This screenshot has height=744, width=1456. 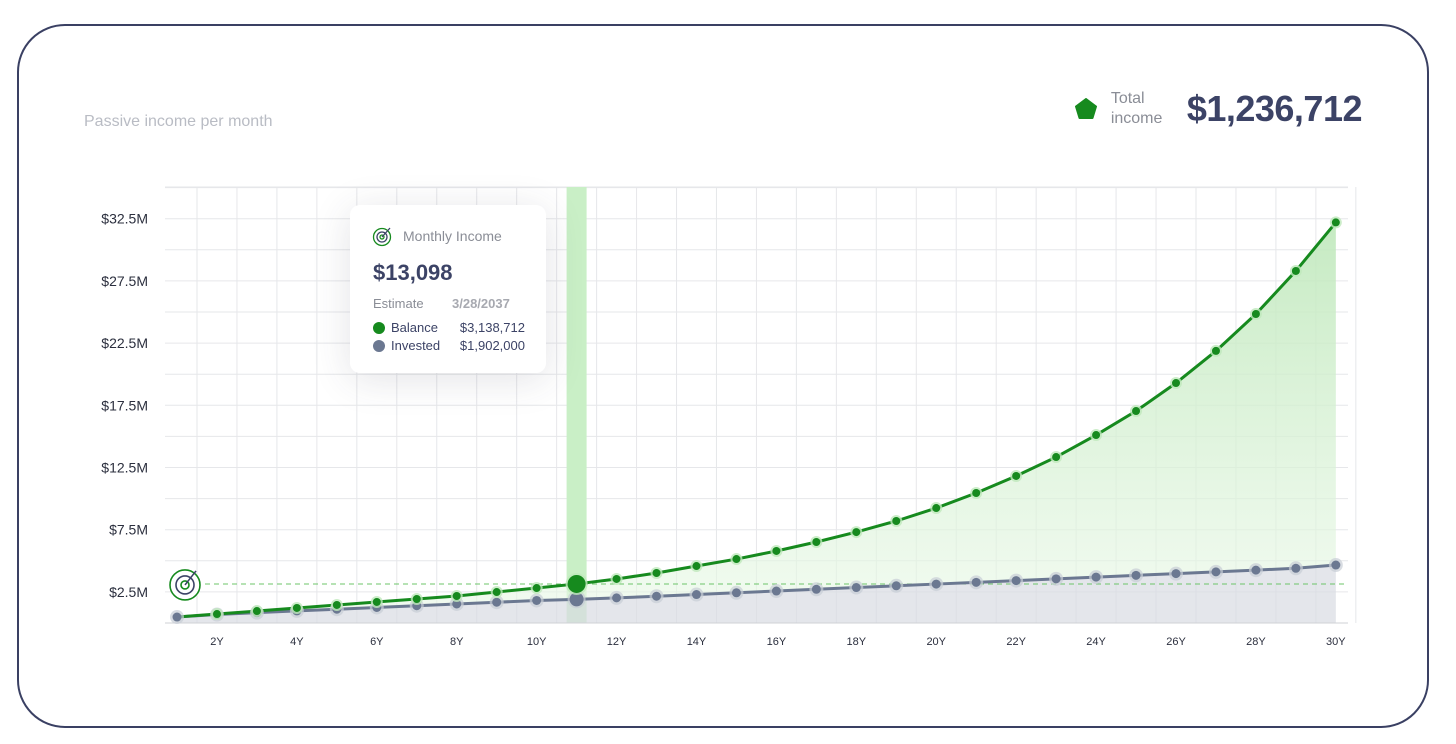 What do you see at coordinates (1274, 108) in the screenshot?
I see `total-income-value: $1,236,712` at bounding box center [1274, 108].